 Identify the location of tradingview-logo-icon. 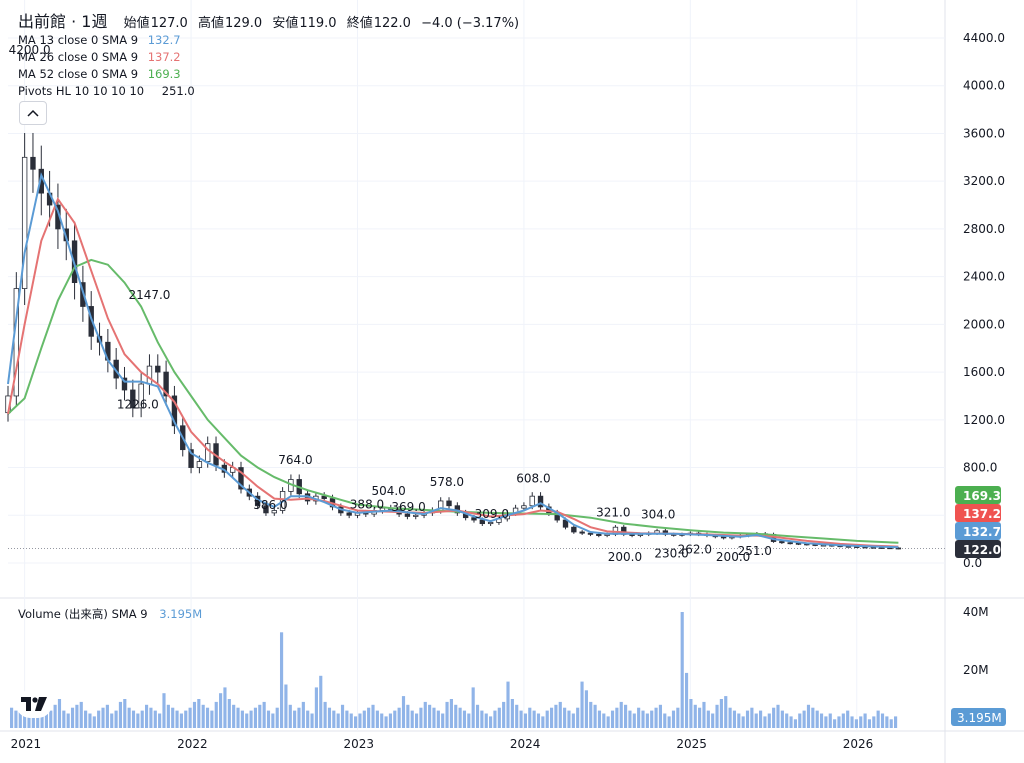
(34, 704).